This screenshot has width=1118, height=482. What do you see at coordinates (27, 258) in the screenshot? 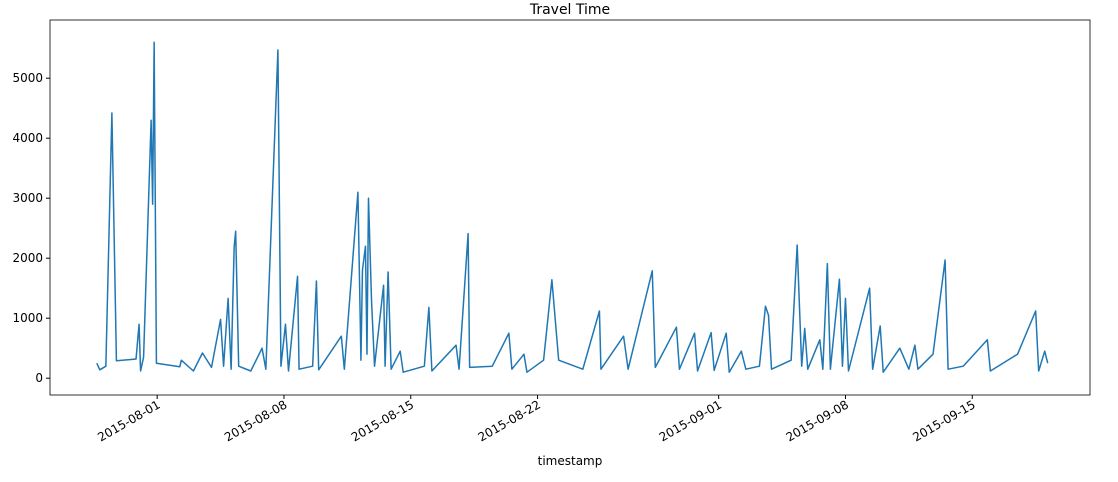
I see `y-tick-label: 2000` at bounding box center [27, 258].